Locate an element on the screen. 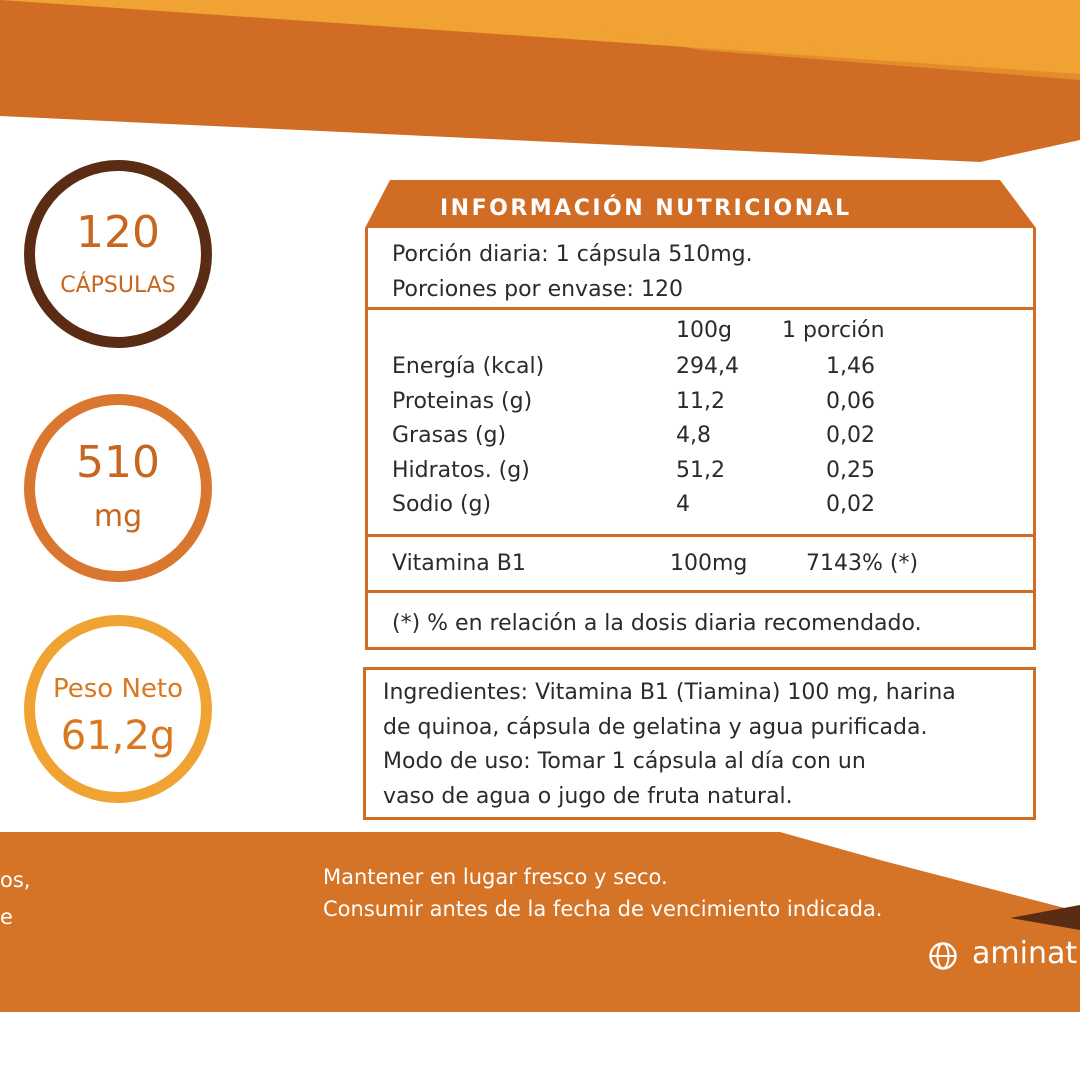 The image size is (1080, 1080). capsules-badge: 120 CÁPSULAS is located at coordinates (118, 254).